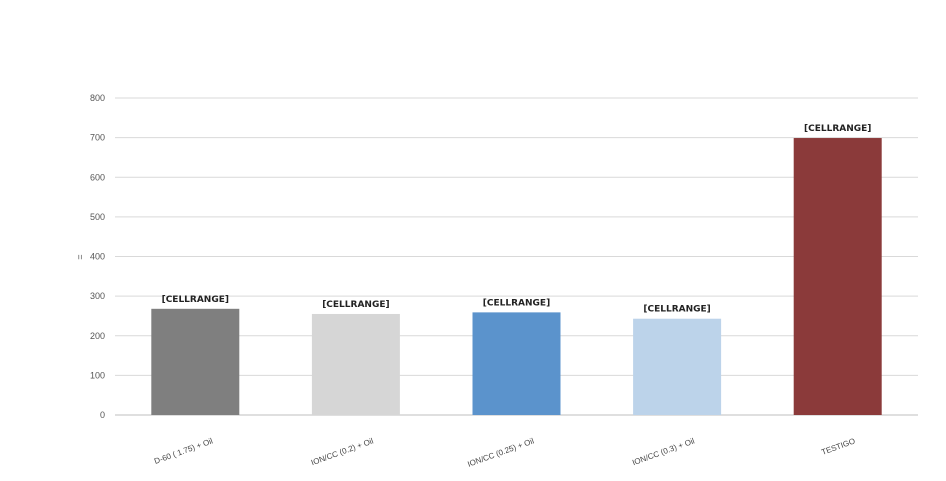  What do you see at coordinates (97, 177) in the screenshot?
I see `y-tick-label: 600` at bounding box center [97, 177].